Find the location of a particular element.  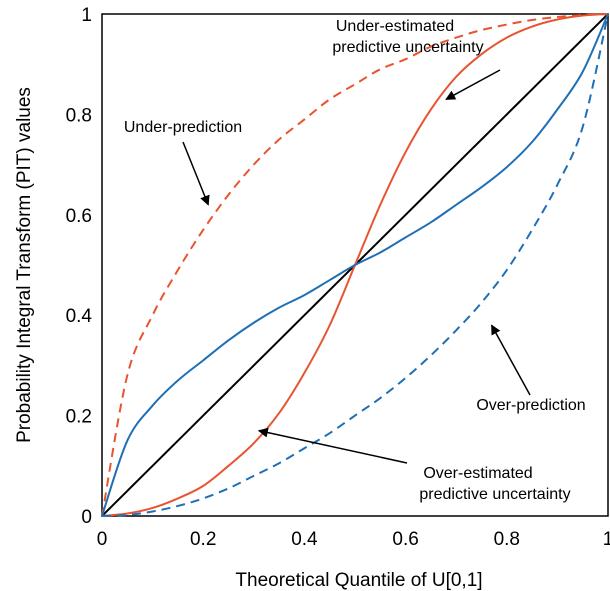

annotation-over-estimated: Over-estimated predictive uncertainty is located at coordinates (414, 465).